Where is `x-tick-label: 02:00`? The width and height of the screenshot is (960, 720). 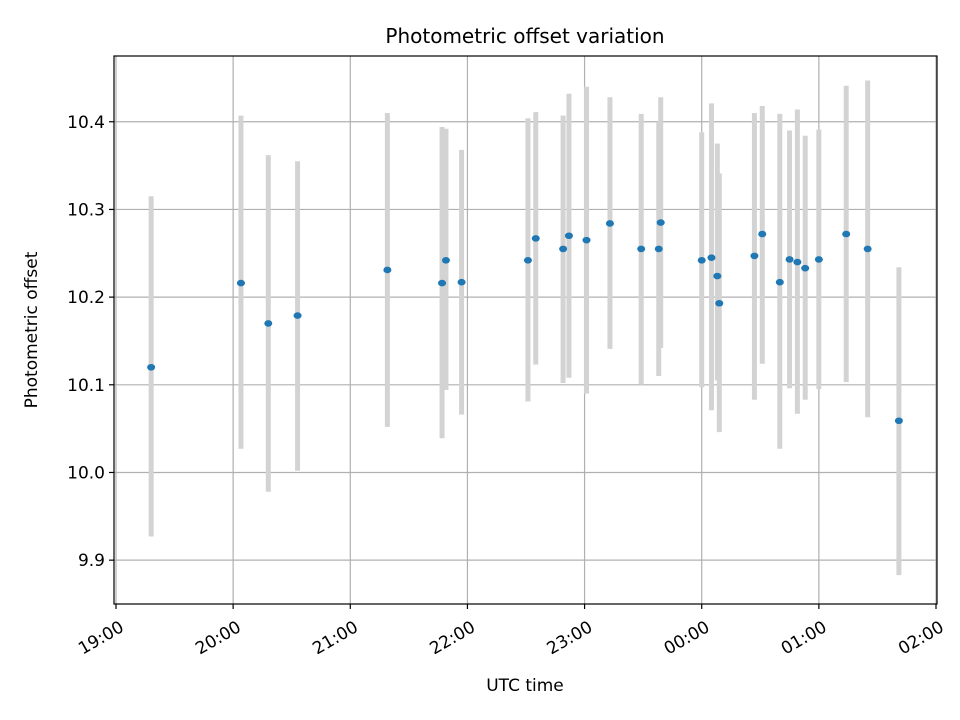
x-tick-label: 02:00 is located at coordinates (921, 638).